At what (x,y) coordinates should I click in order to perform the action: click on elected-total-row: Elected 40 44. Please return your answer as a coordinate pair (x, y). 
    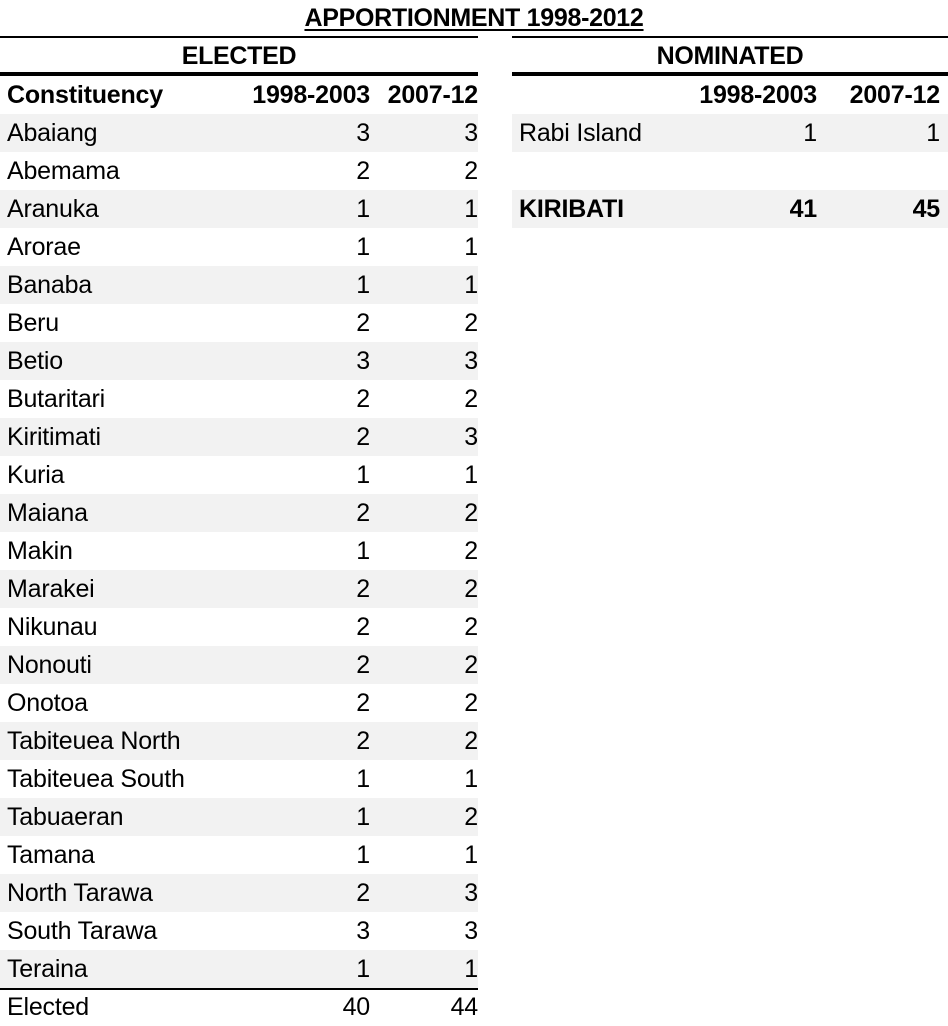
    Looking at the image, I should click on (239, 1007).